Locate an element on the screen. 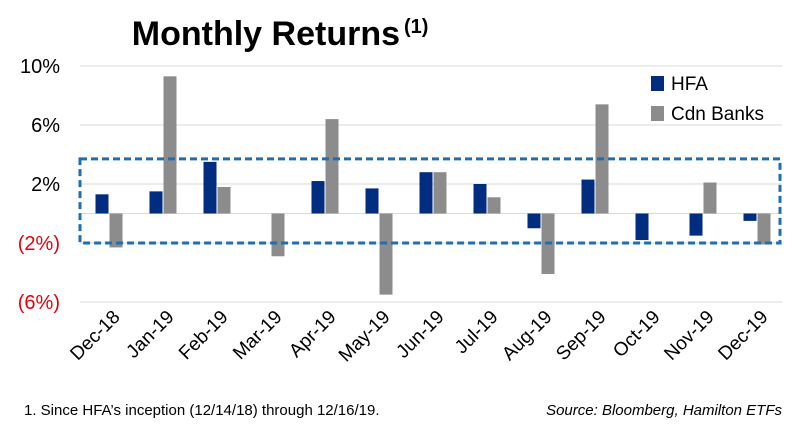 This screenshot has width=806, height=439. x-tick-label: Sep-19 is located at coordinates (581, 336).